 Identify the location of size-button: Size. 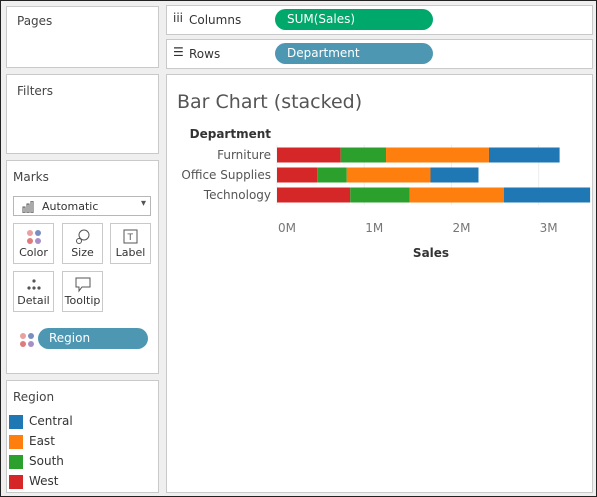
(82, 243).